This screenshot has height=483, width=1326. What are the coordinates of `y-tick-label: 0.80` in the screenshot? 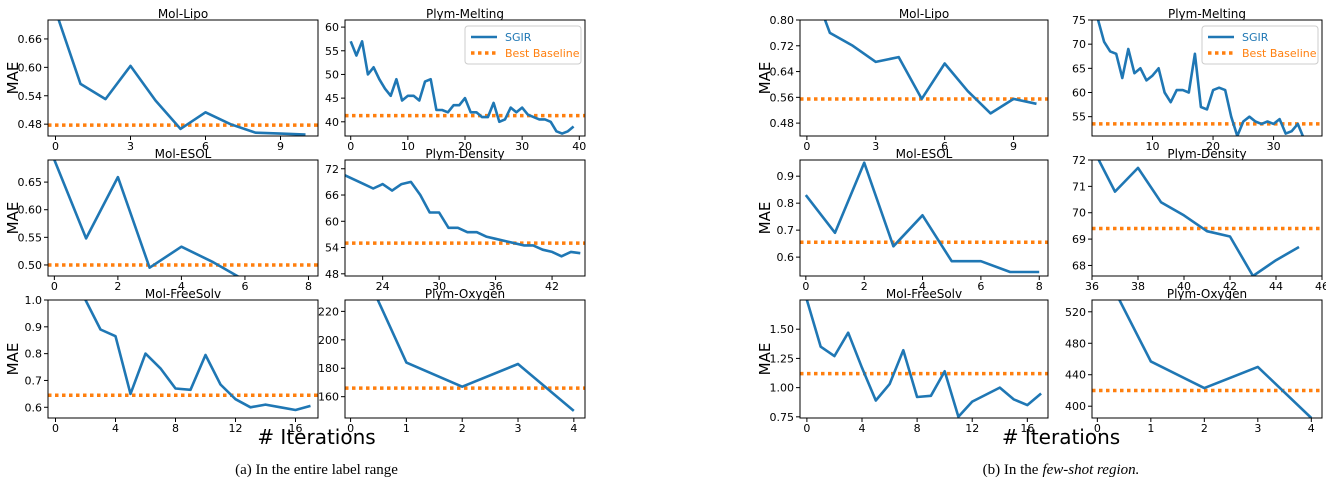 It's located at (782, 20).